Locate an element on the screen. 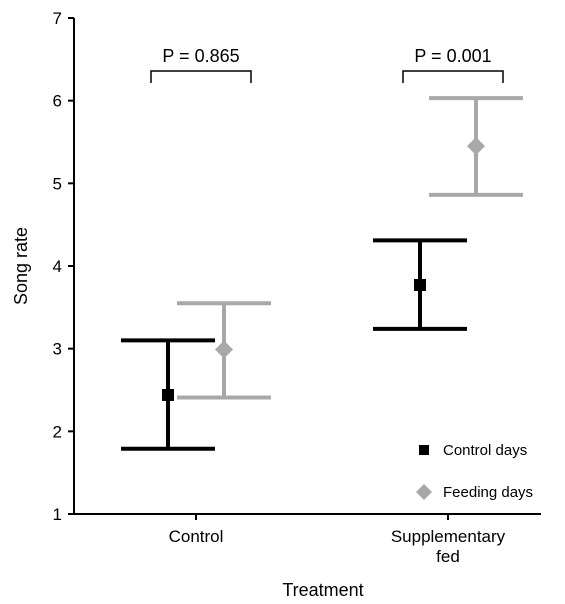  x-tick-label: fed is located at coordinates (448, 556).